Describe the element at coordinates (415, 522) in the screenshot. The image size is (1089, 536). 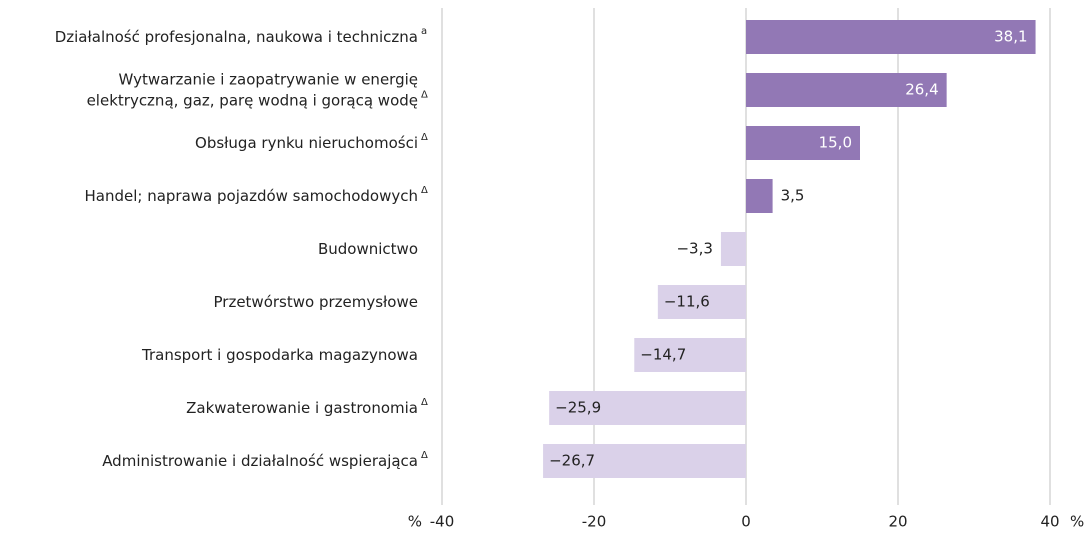
I see `x-unit-left: %` at that location.